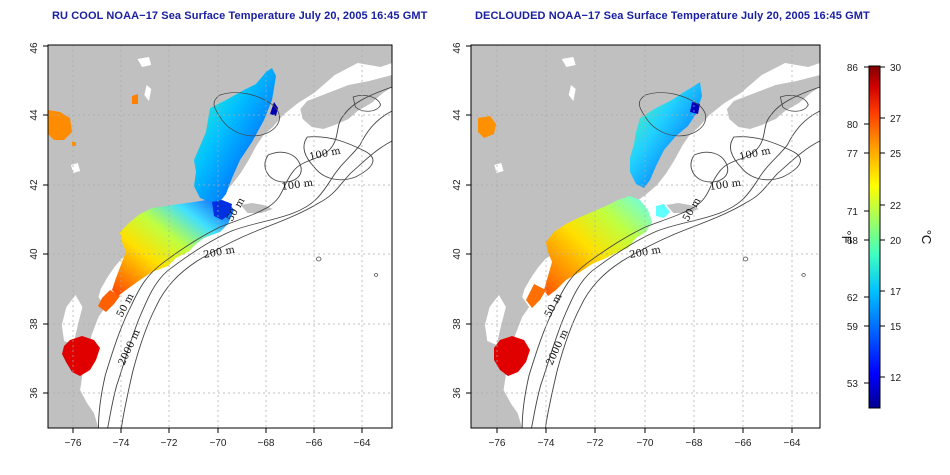 The width and height of the screenshot is (950, 475). I want to click on celsius-unit-label: °C, so click(926, 237).